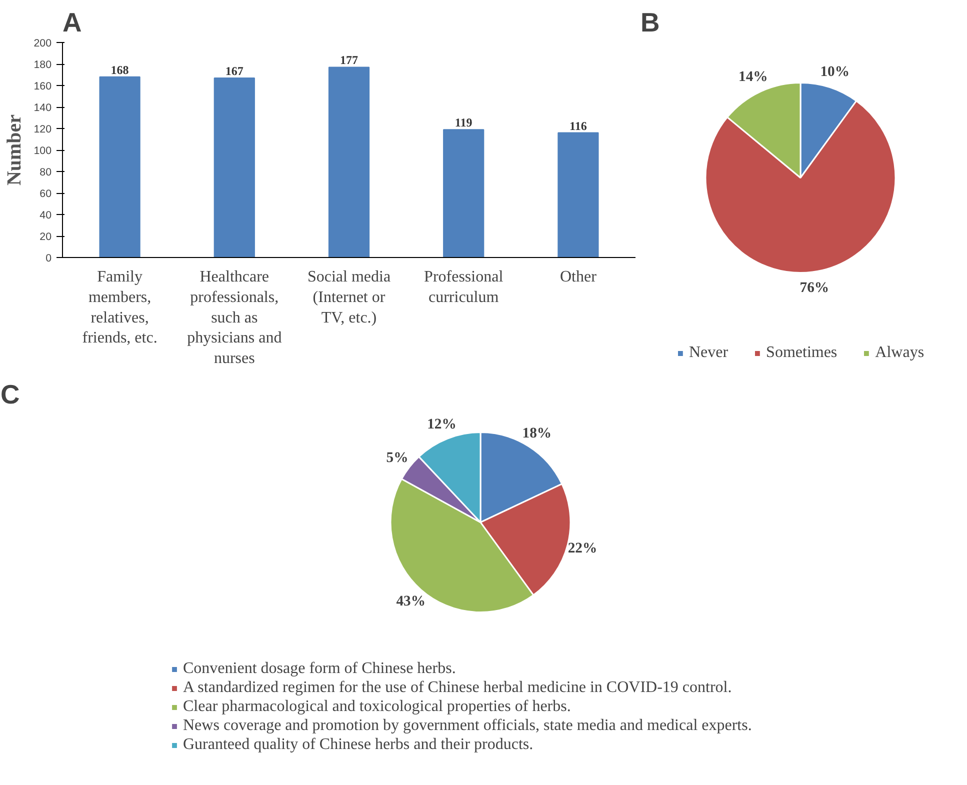 This screenshot has width=967, height=785. Describe the element at coordinates (43, 44) in the screenshot. I see `y-tick-label: 200` at that location.